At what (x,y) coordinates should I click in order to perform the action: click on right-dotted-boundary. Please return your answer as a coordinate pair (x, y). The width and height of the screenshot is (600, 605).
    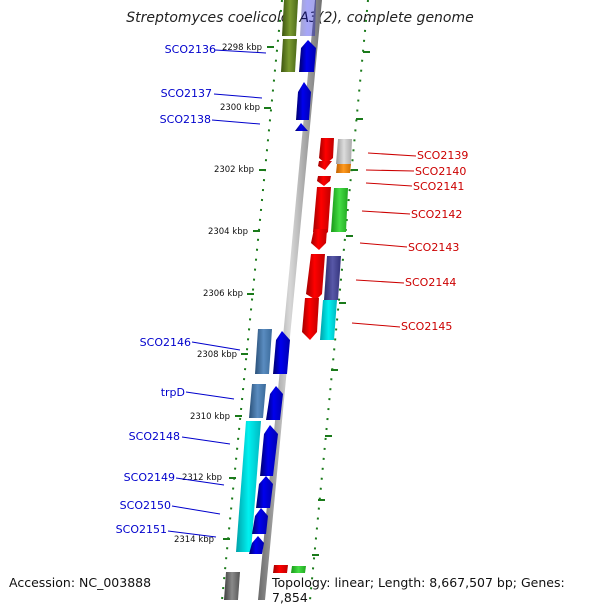
    Looking at the image, I should click on (339, 300).